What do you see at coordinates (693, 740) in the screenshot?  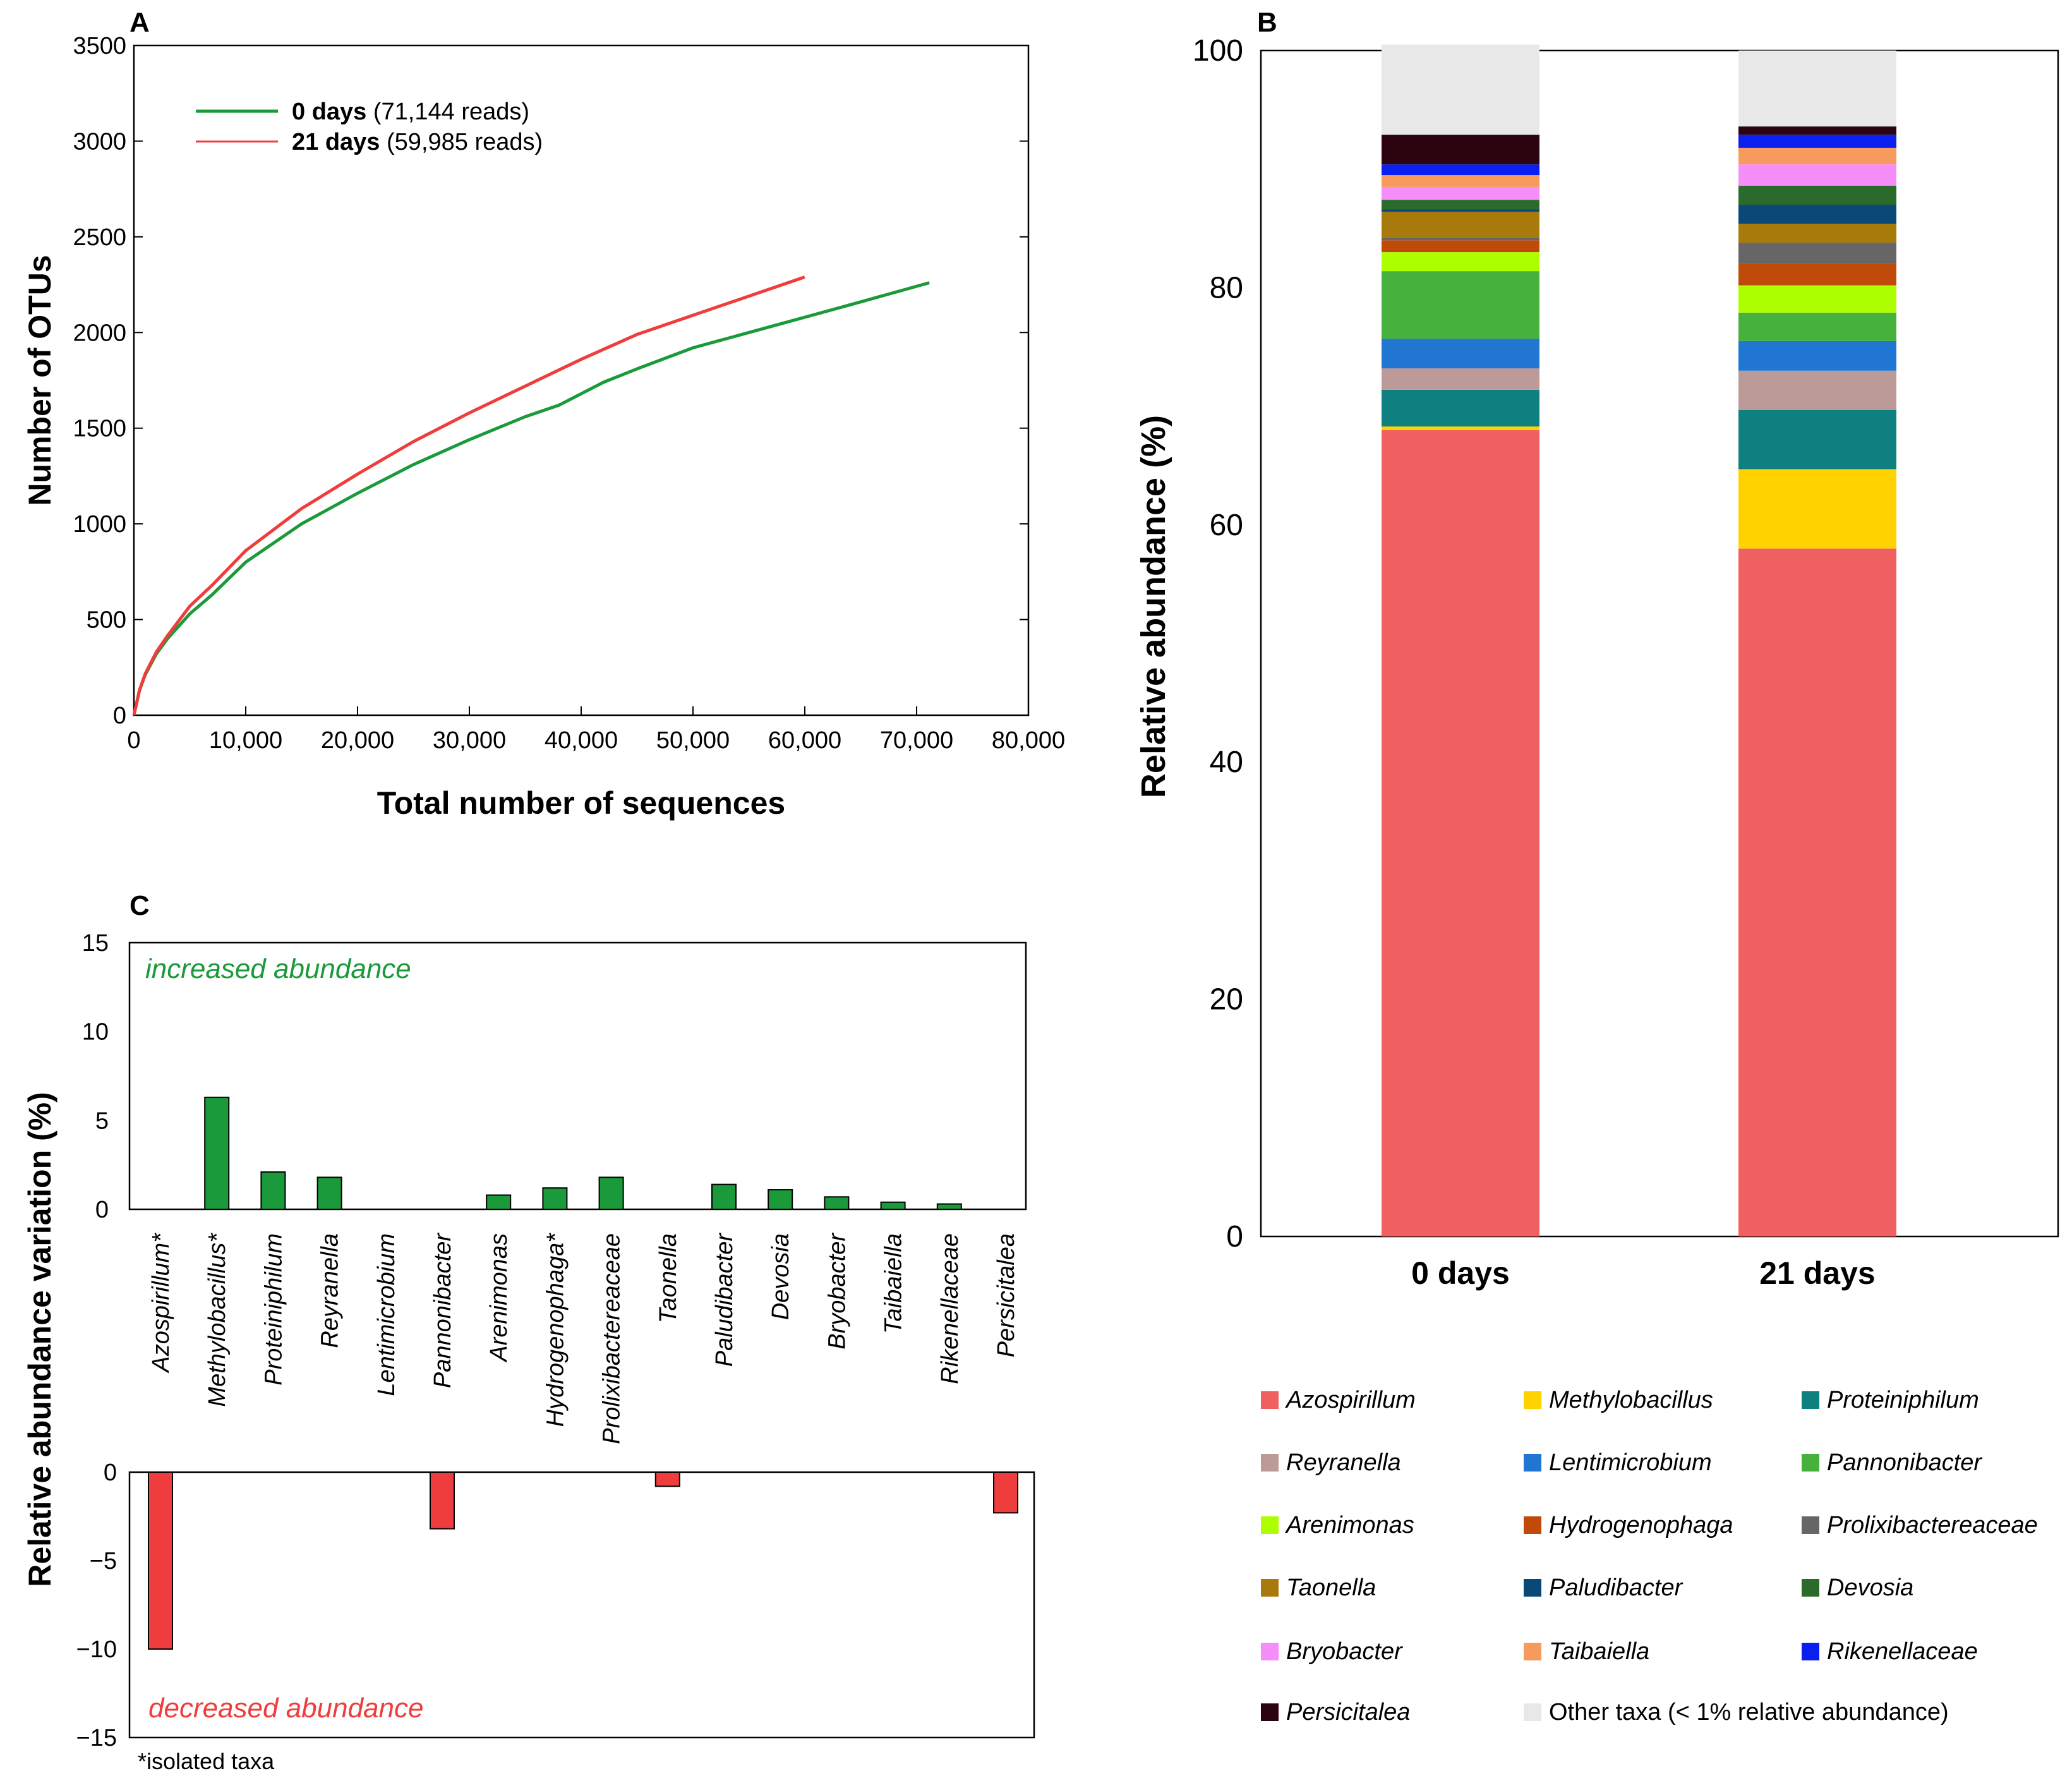 I see `x-tick-label: 50,000` at bounding box center [693, 740].